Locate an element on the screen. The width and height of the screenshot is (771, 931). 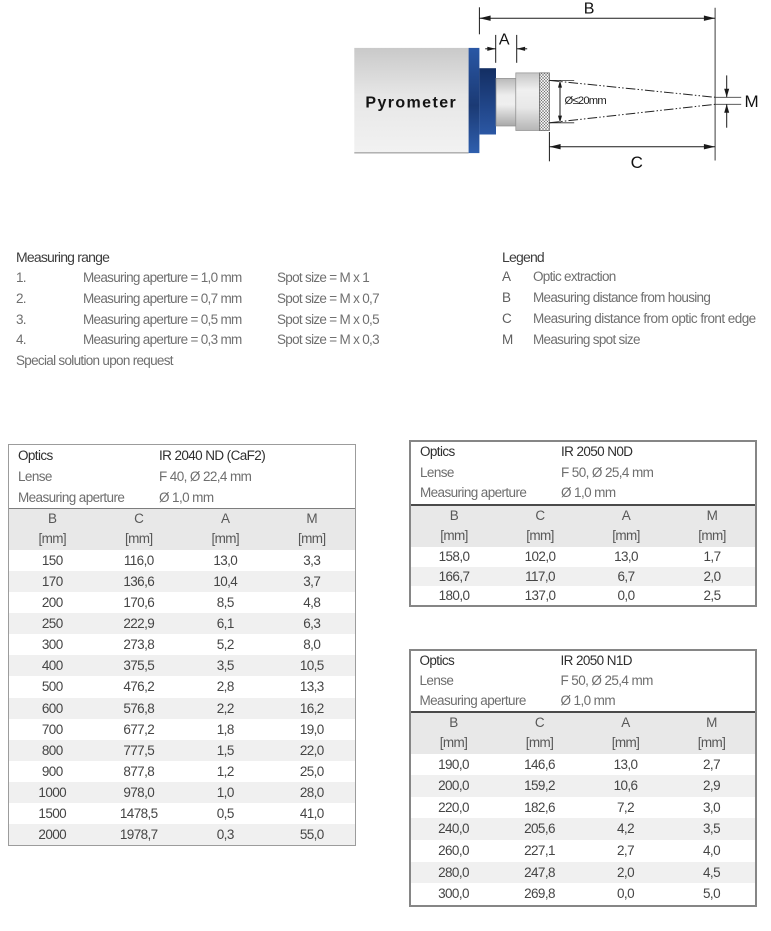
svg-text: M is located at coordinates (751, 101).